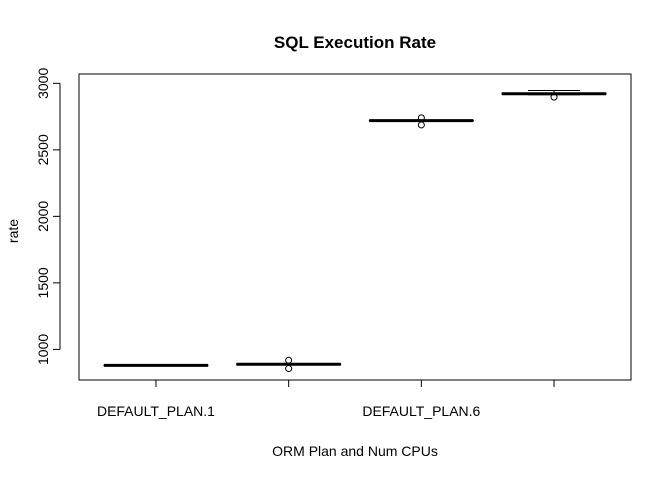 The width and height of the screenshot is (672, 480). I want to click on x-axis-label: ORM Plan and Num CPUs, so click(355, 451).